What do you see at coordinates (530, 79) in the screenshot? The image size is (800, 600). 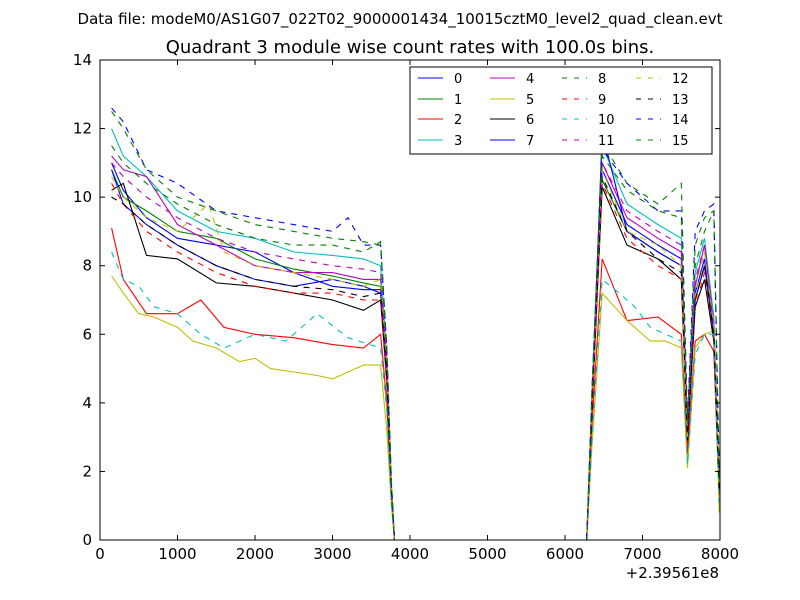 I see `legend-label-4: 4` at bounding box center [530, 79].